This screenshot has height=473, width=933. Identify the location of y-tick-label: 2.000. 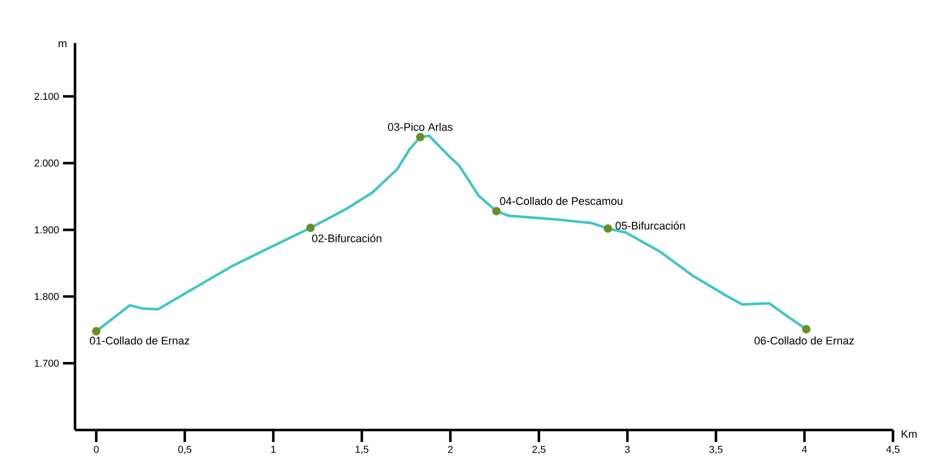
(46, 163).